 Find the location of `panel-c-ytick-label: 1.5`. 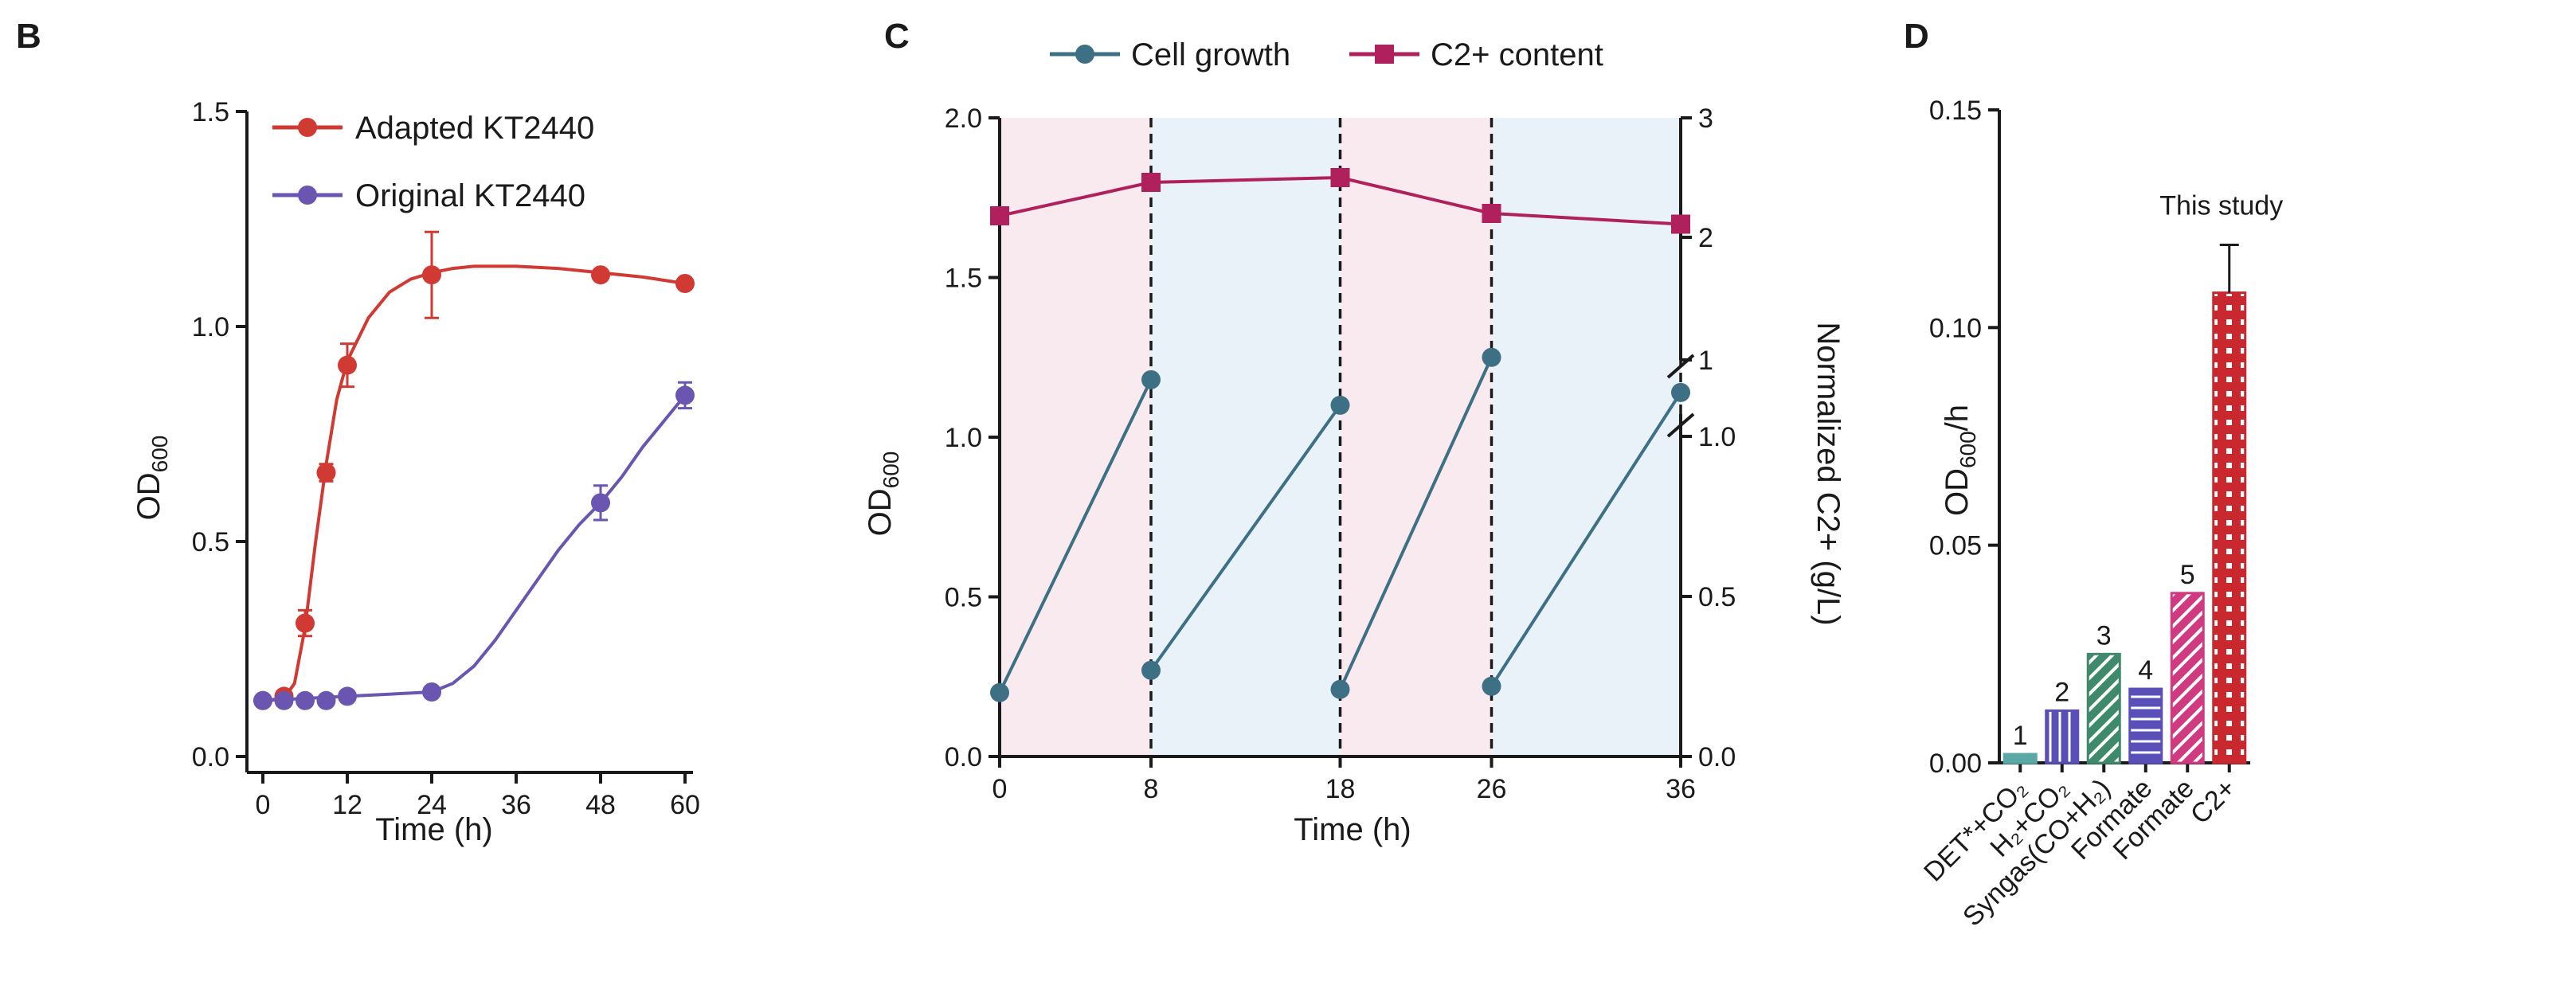

panel-c-ytick-label: 1.5 is located at coordinates (963, 279).